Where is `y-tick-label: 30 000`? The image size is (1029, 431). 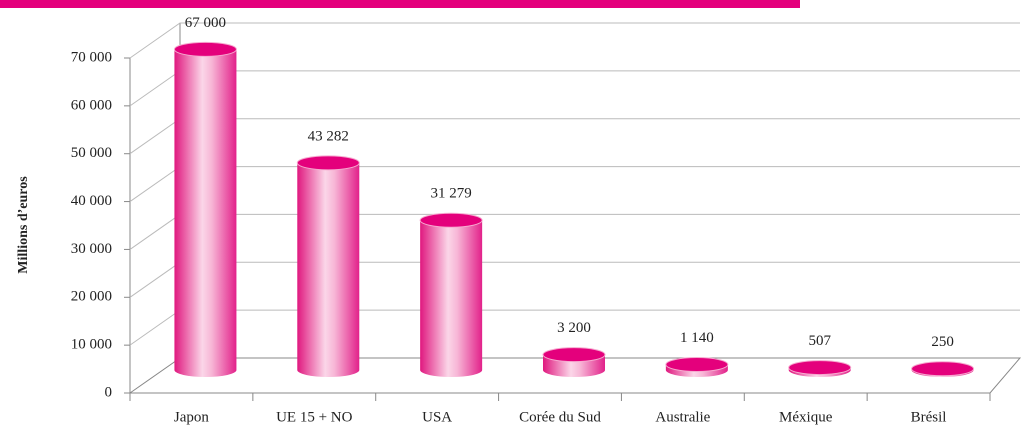
y-tick-label: 30 000 is located at coordinates (91, 249).